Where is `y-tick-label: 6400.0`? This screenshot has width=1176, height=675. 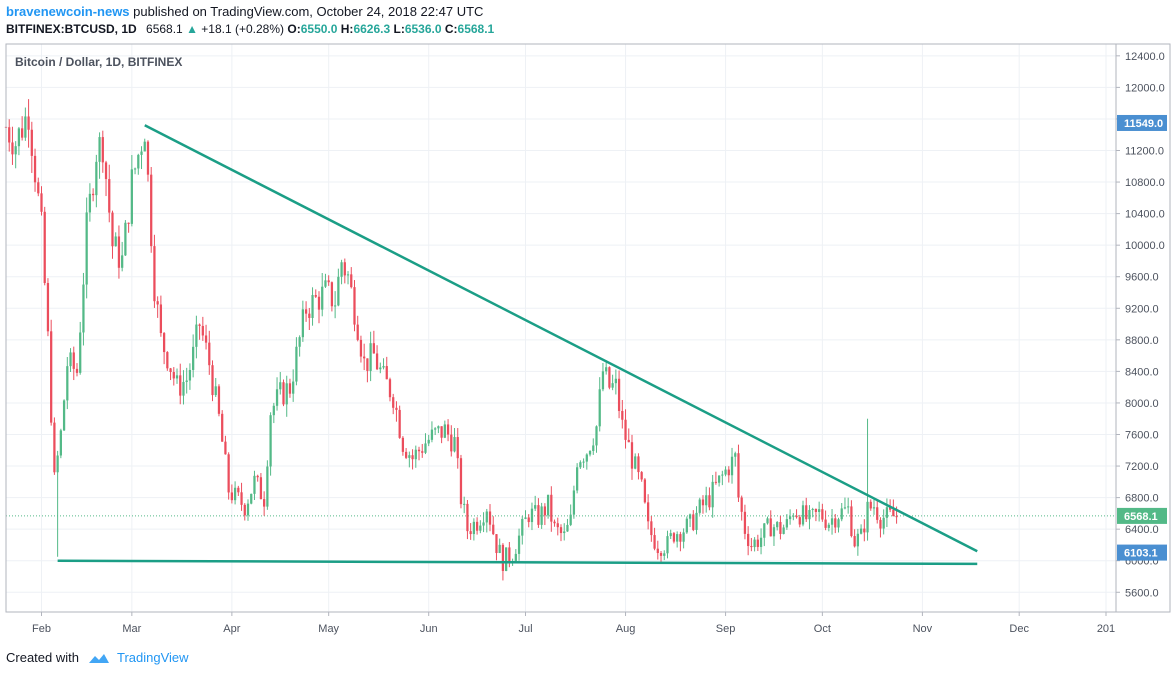 y-tick-label: 6400.0 is located at coordinates (1142, 530).